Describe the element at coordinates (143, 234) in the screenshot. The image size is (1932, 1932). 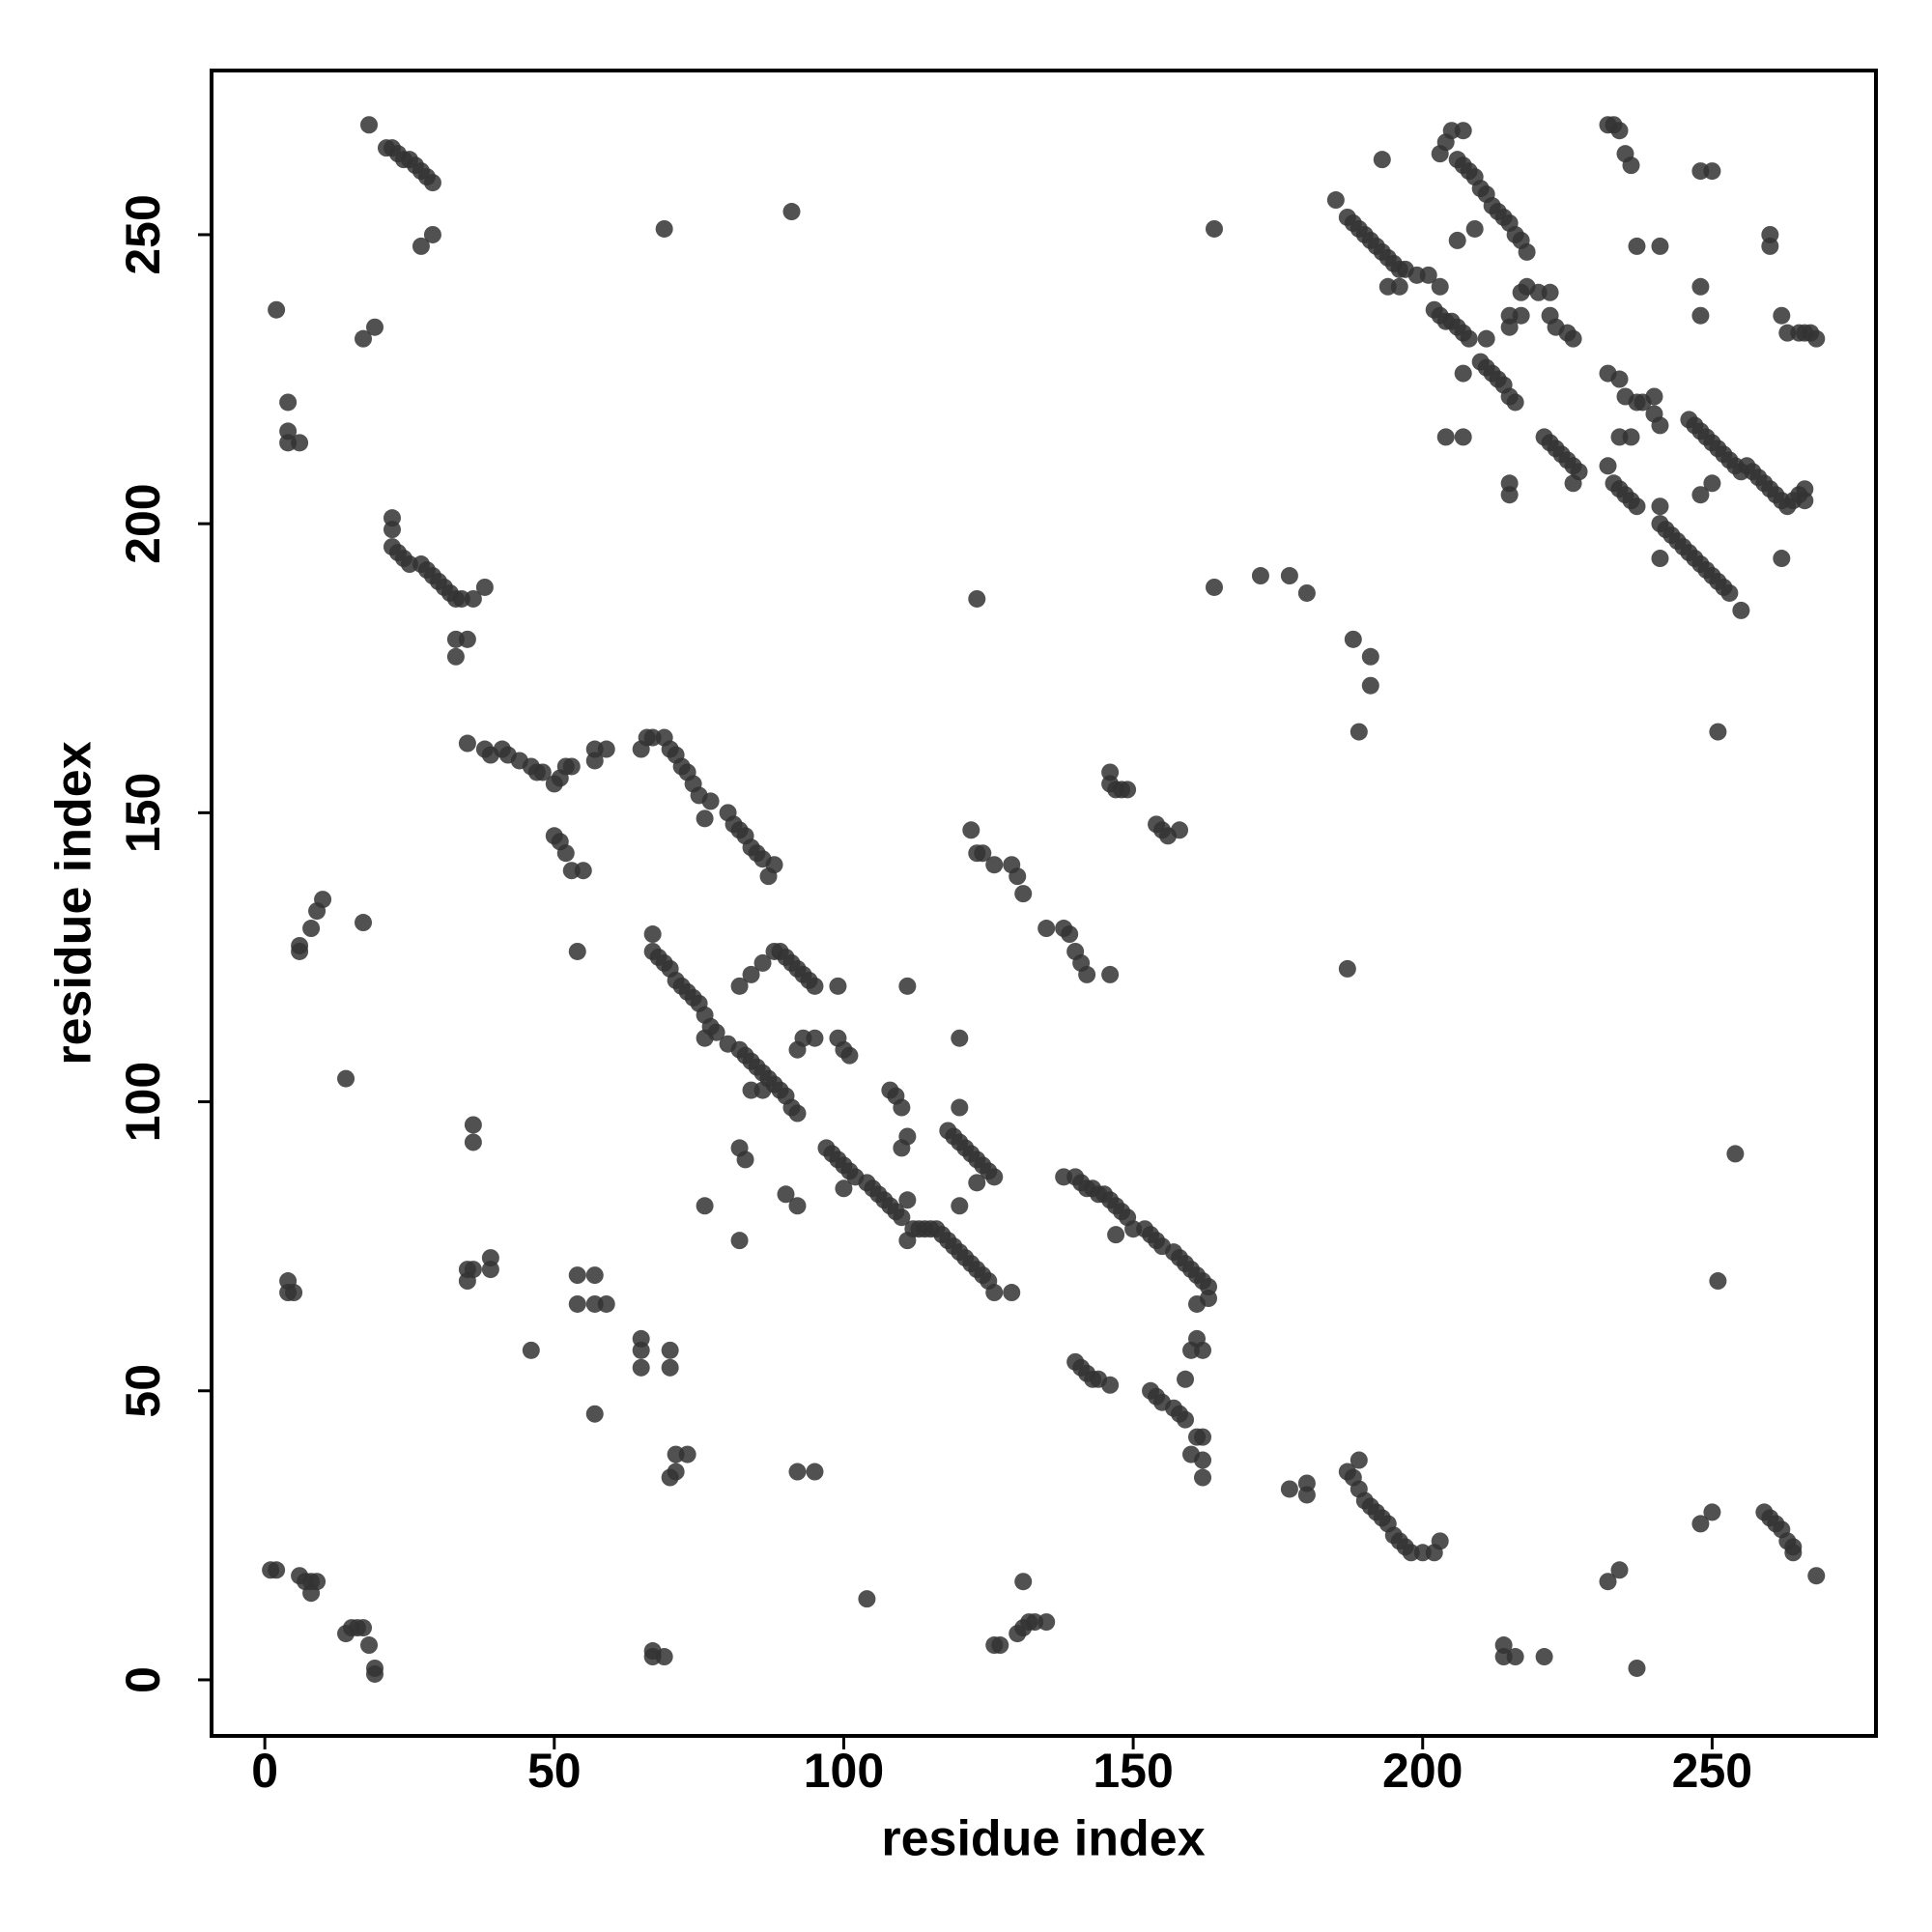
I see `y-tick-label: 250` at that location.